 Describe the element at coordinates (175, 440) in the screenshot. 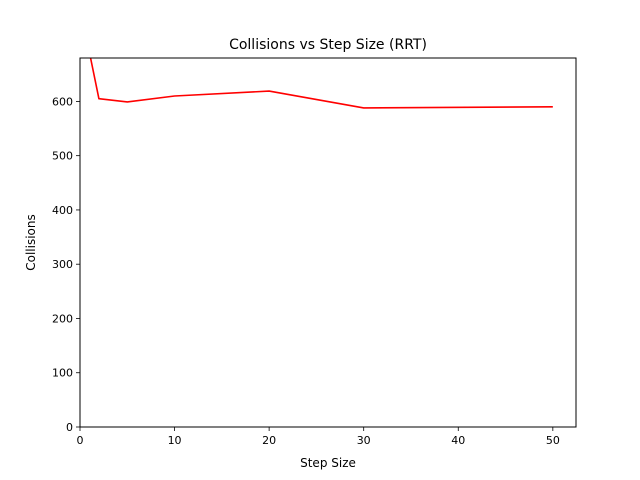

I see `x-tick-label: 10` at that location.